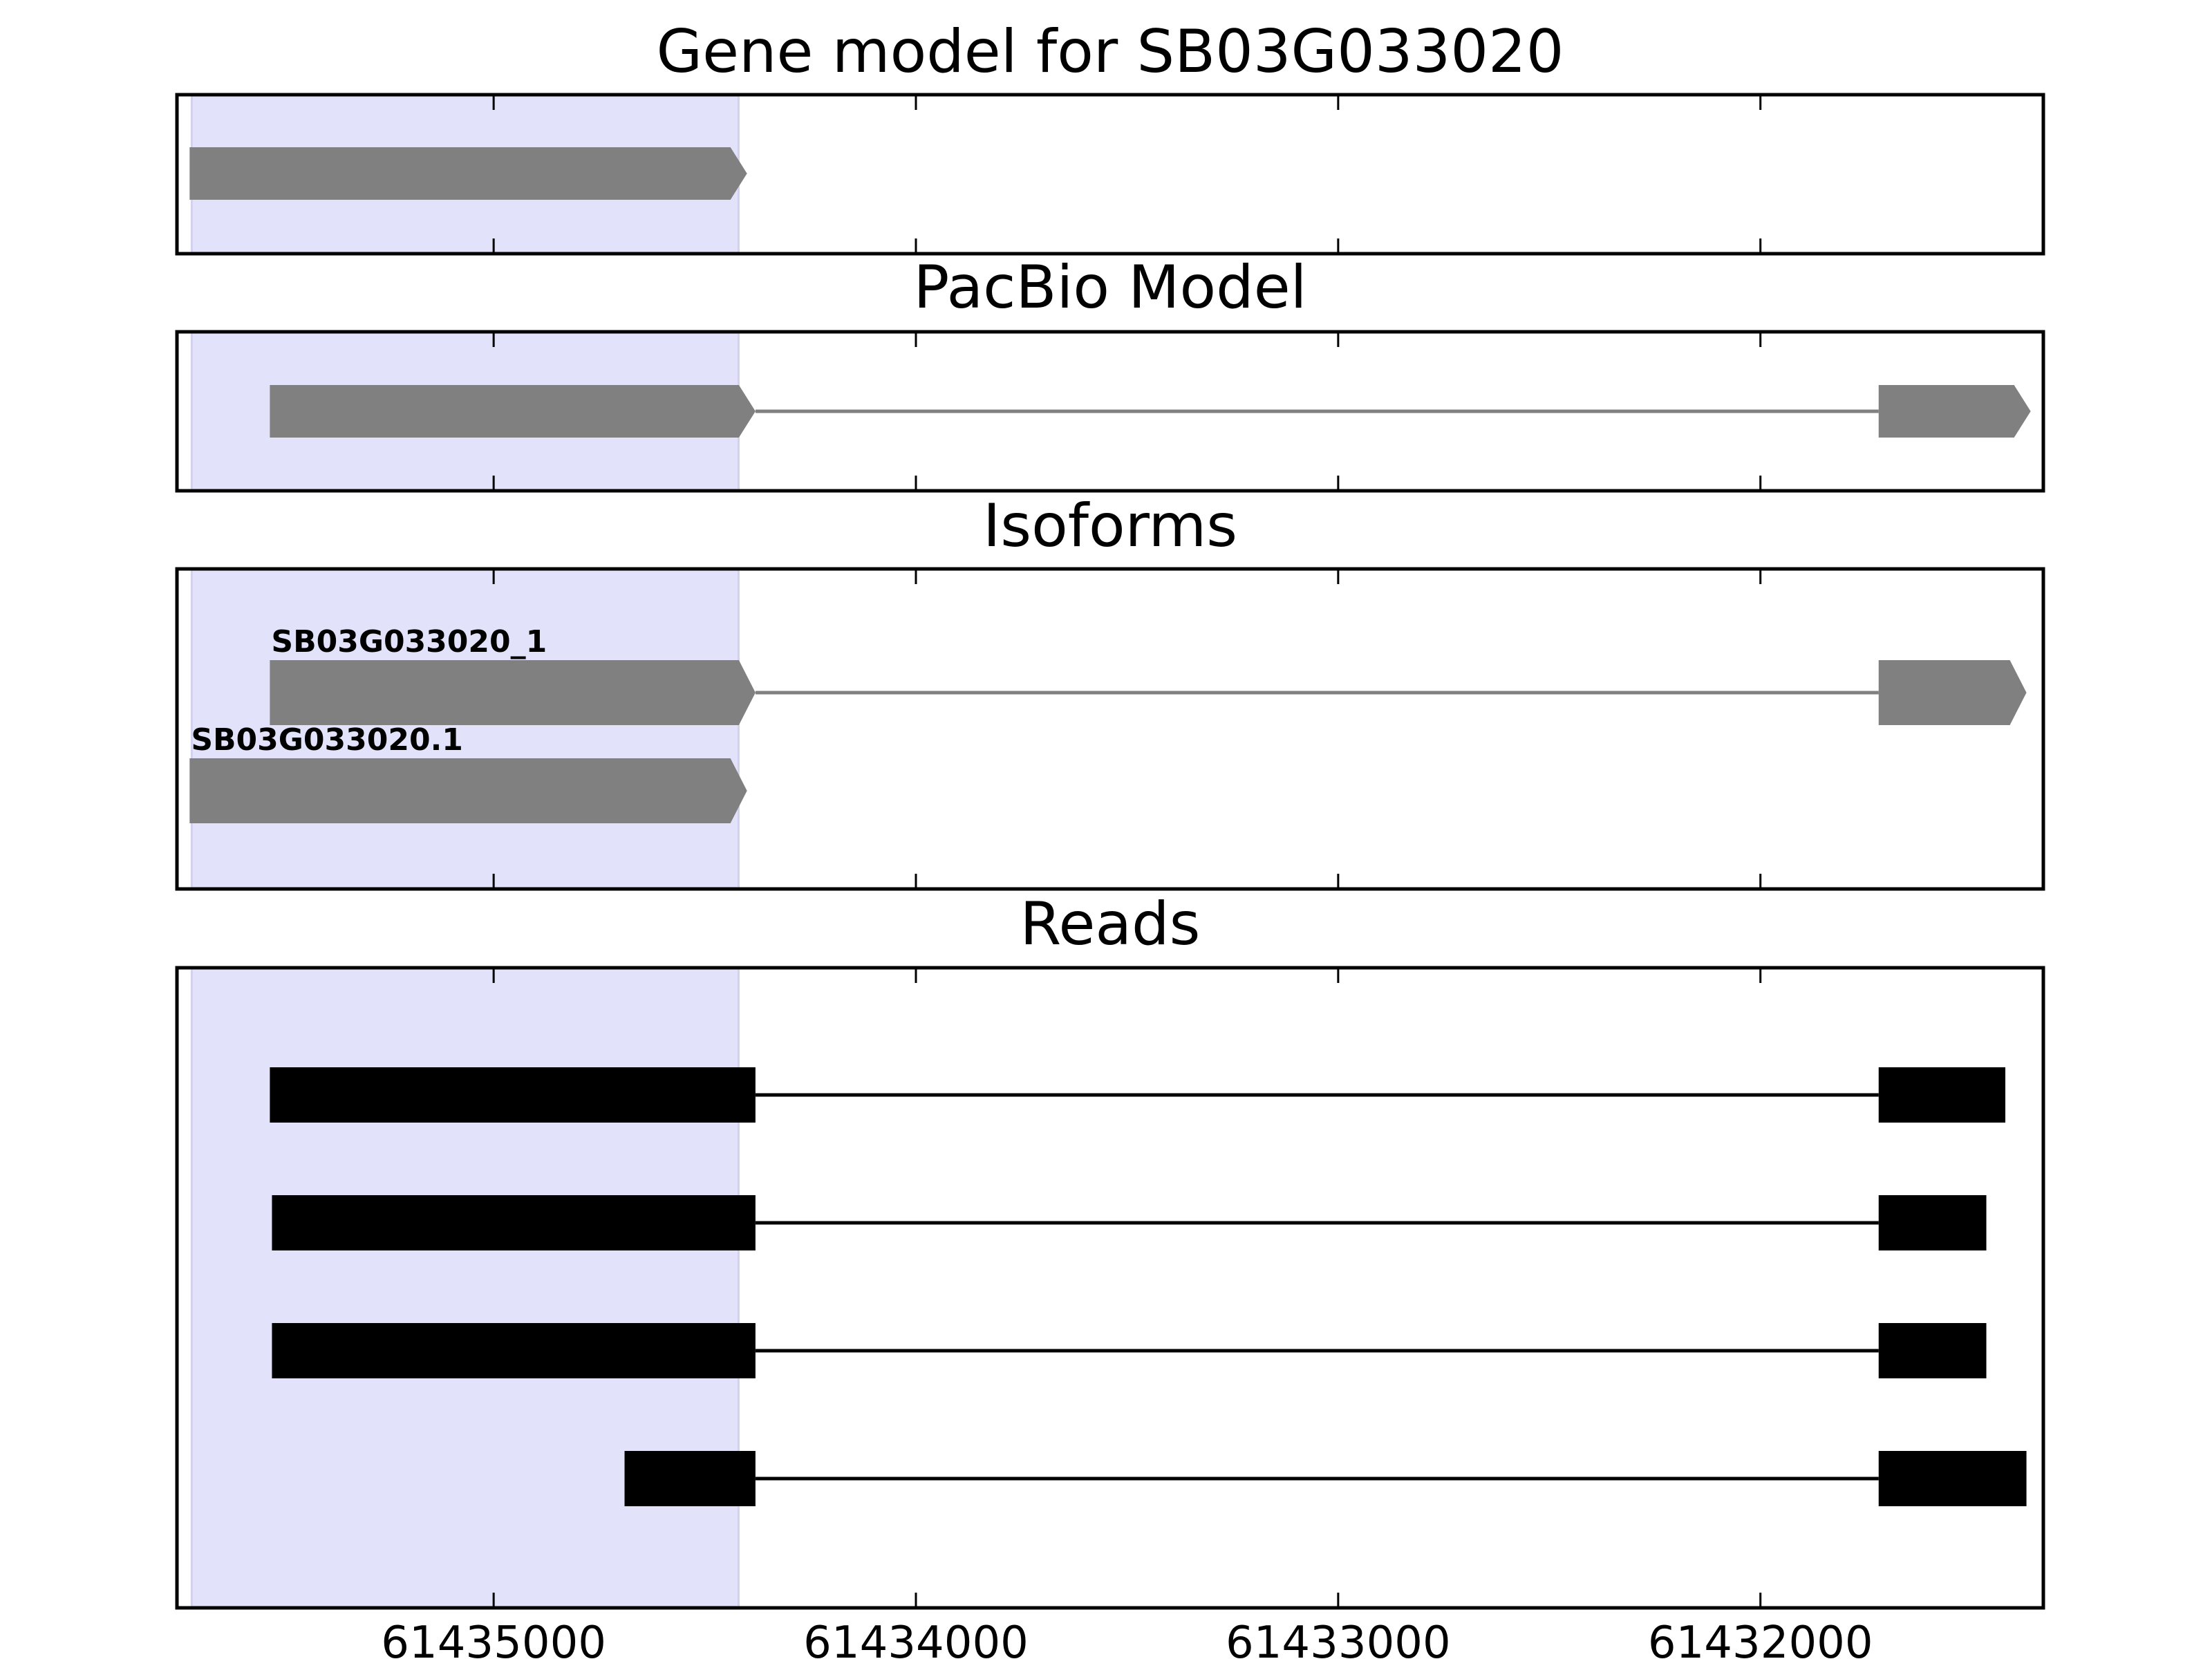 The width and height of the screenshot is (2212, 1659). Describe the element at coordinates (494, 1638) in the screenshot. I see `x-tick-label: 61435000` at that location.